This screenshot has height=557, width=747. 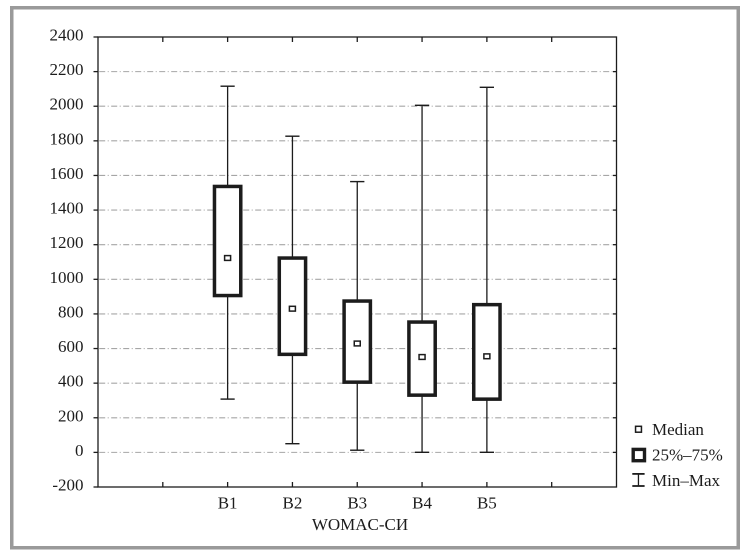 What do you see at coordinates (360, 524) in the screenshot?
I see `svg-text: WOMAC-СИ` at bounding box center [360, 524].